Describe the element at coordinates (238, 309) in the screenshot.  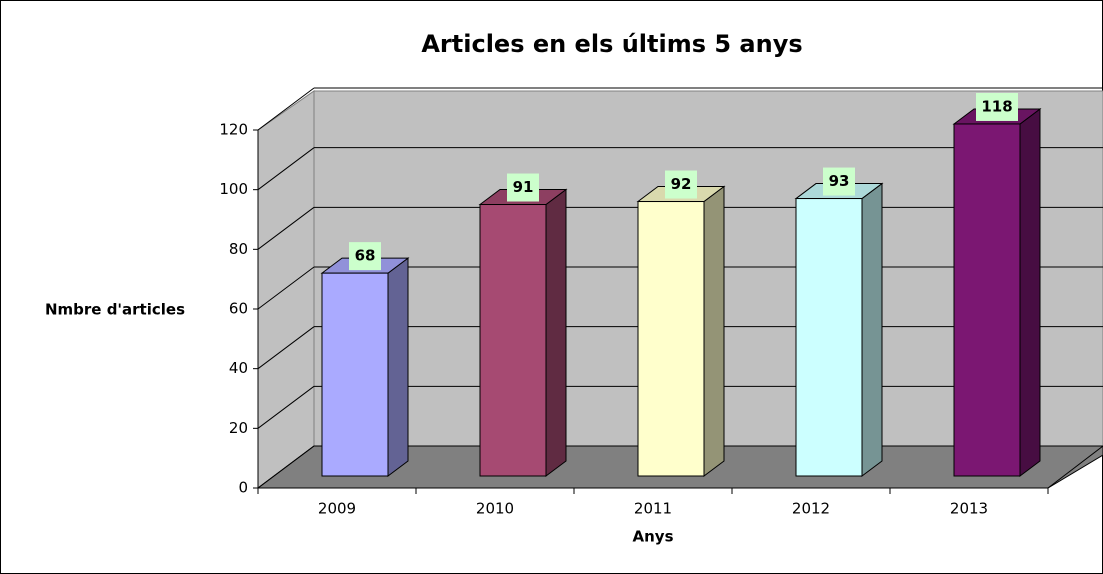
I see `y-tick-label: 60` at that location.